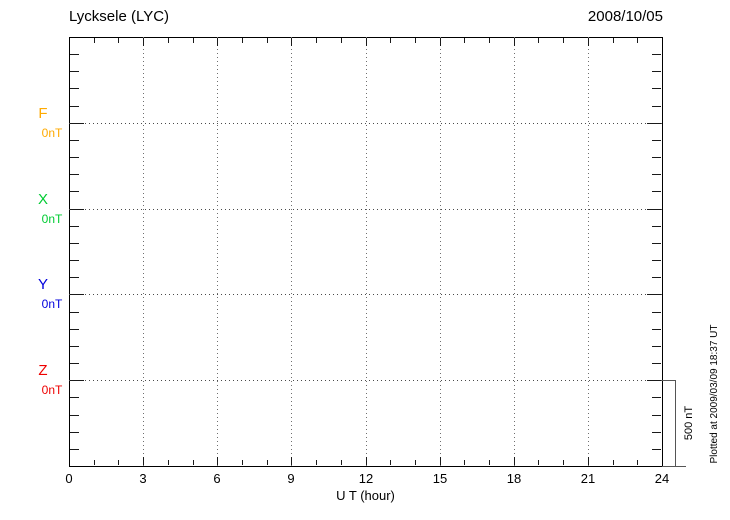 The height and width of the screenshot is (520, 730). I want to click on baseline-gridline-F, so click(365, 123).